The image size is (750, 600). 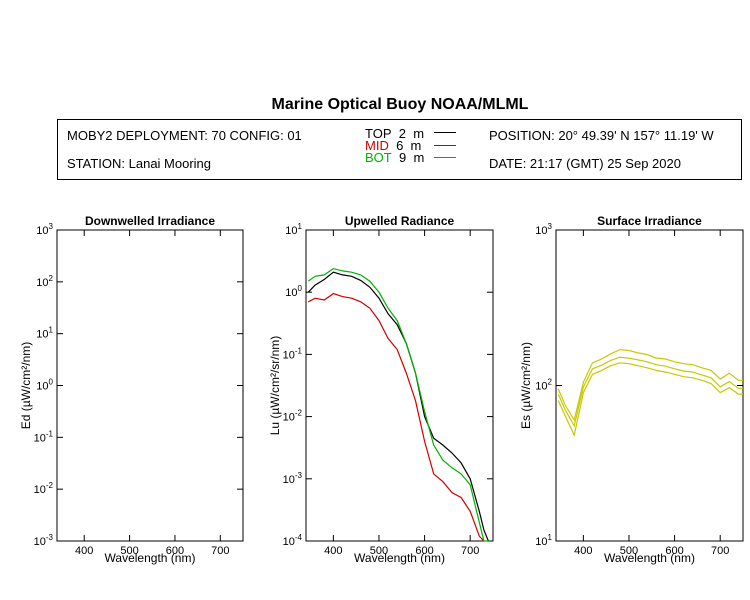 I want to click on chart1-xtick-label: 700, so click(x=220, y=551).